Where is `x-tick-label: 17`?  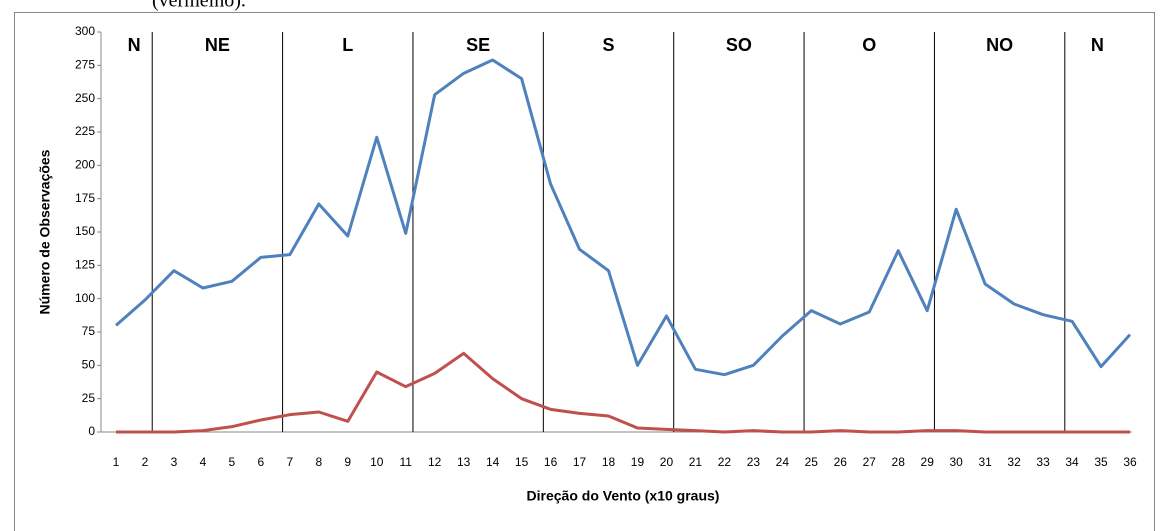 x-tick-label: 17 is located at coordinates (580, 462).